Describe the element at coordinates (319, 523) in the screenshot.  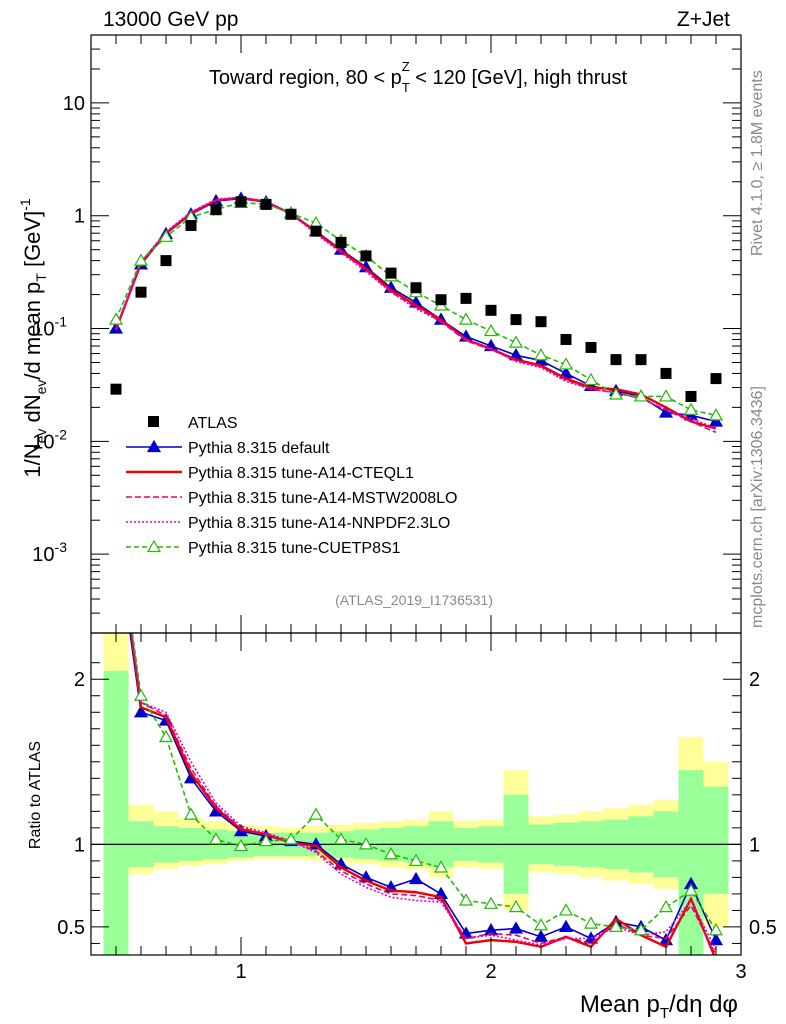
I see `legend-label-3: Pythia 8.315 tune-A14-NNPDF2.3LO` at that location.